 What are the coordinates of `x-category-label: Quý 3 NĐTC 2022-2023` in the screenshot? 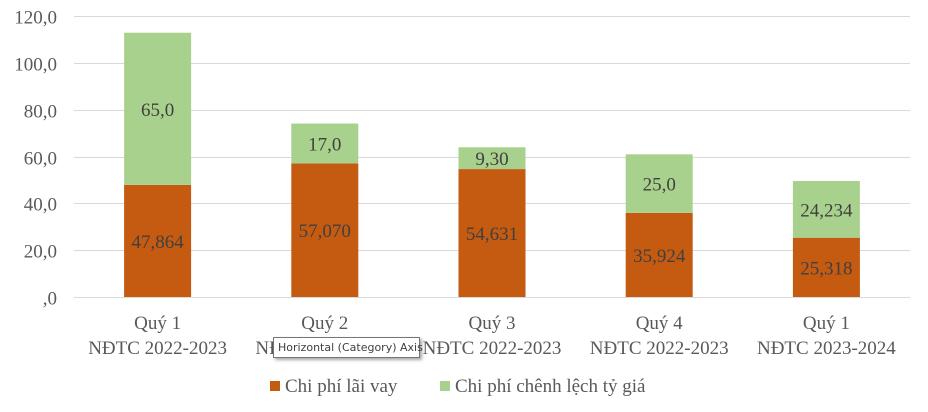 It's located at (492, 336).